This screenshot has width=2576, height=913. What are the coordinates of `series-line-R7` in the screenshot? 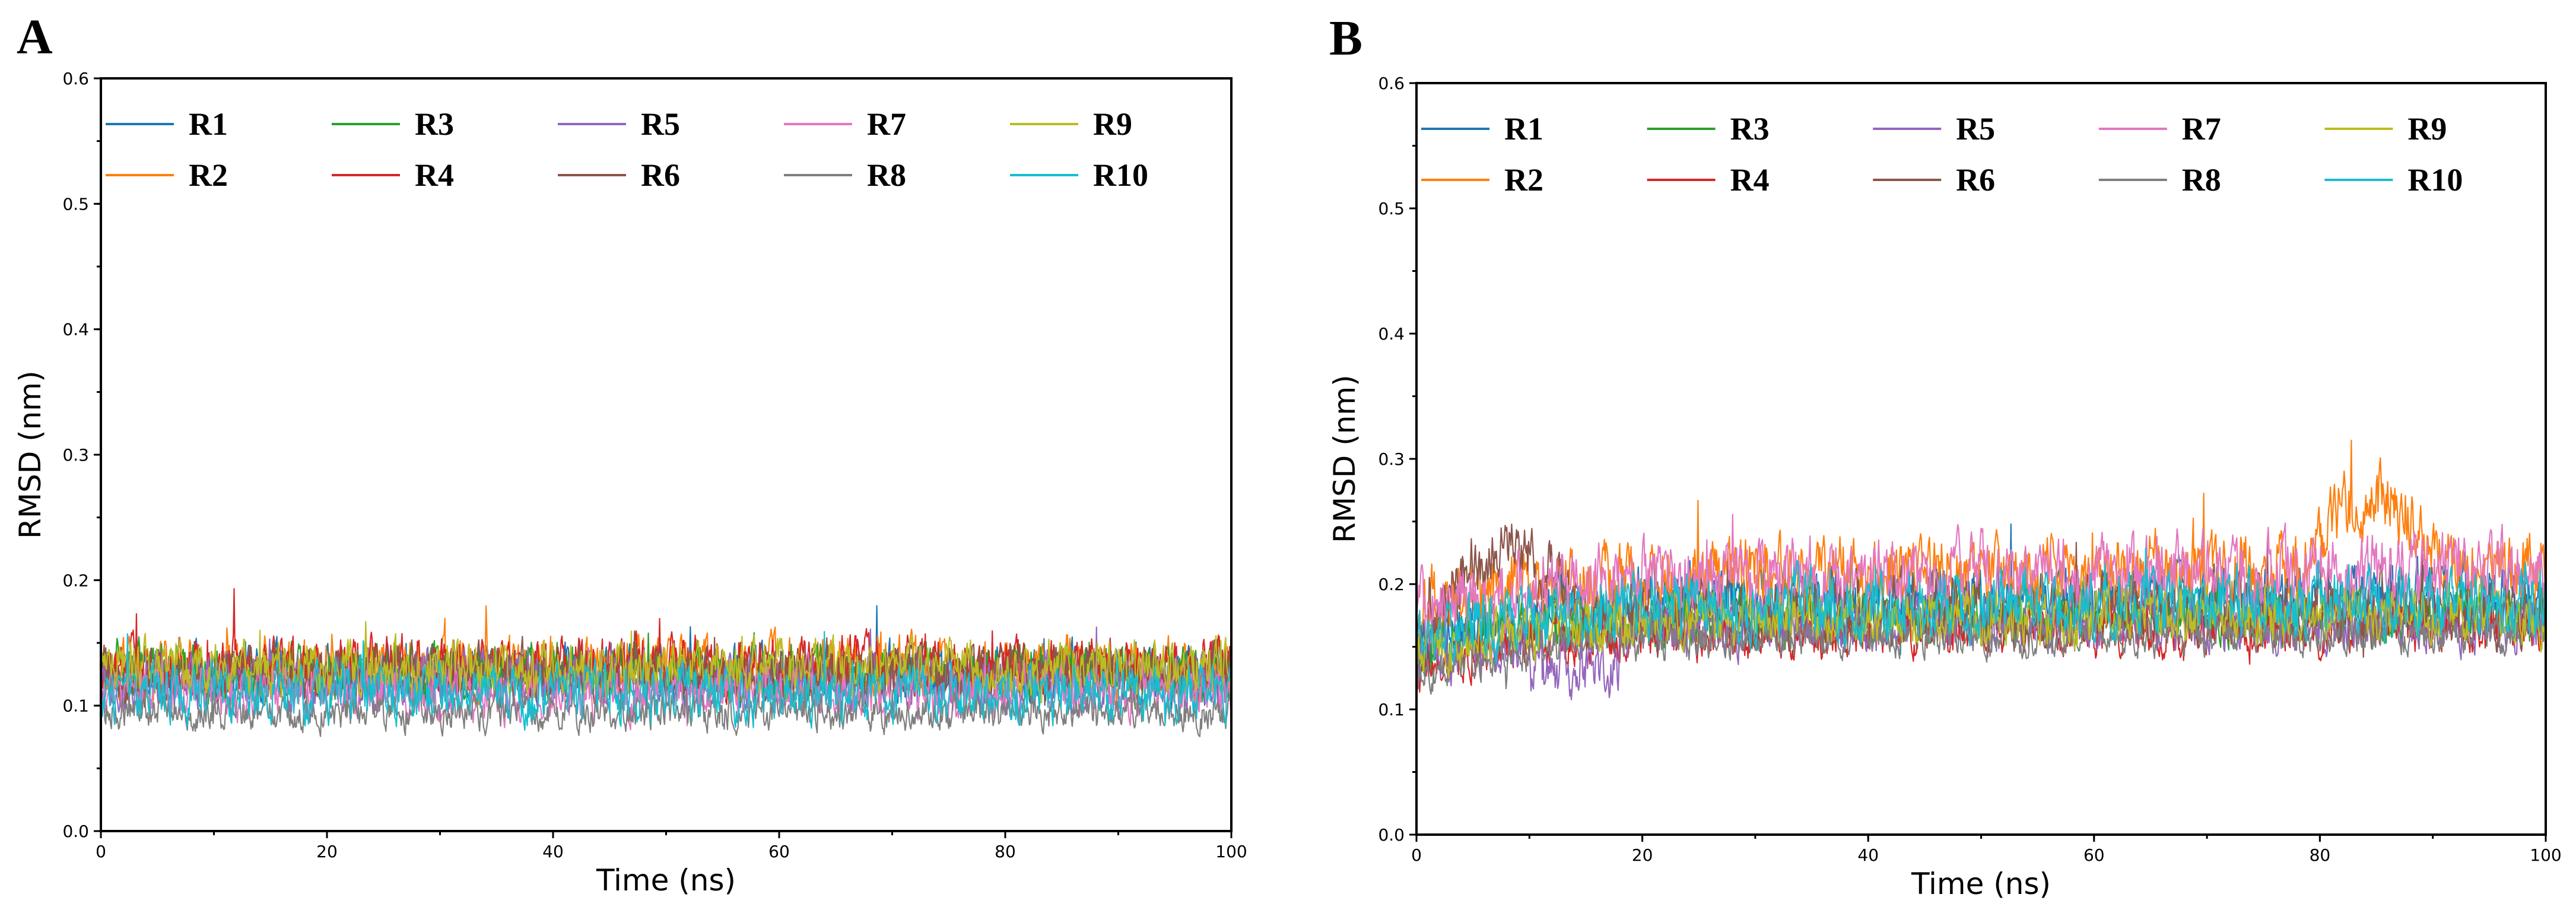 It's located at (1981, 575).